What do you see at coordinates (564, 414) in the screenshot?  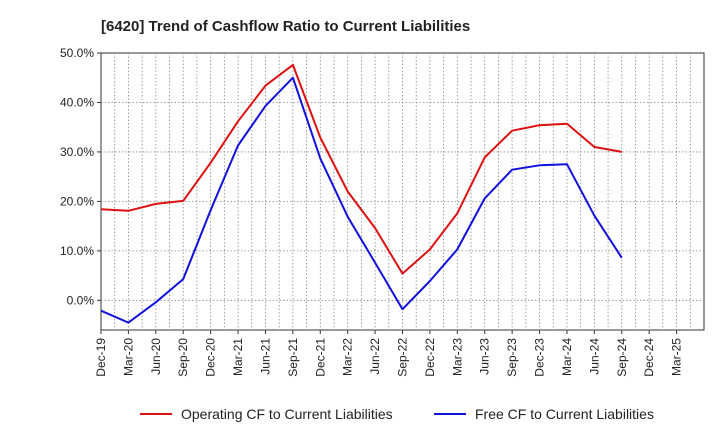 I see `legend-label-free-cf: Free CF to Current Liabilities` at bounding box center [564, 414].